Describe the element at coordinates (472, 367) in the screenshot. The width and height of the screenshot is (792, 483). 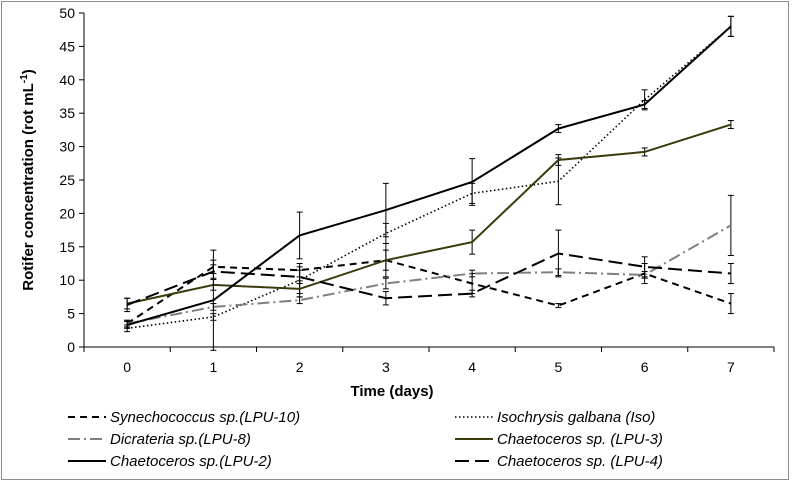
I see `x-tick-label: 4` at that location.